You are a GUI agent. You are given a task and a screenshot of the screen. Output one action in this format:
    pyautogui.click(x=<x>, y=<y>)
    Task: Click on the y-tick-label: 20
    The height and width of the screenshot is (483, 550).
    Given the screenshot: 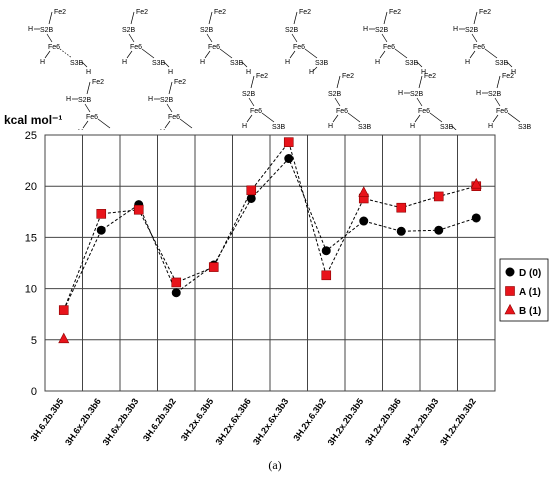 What is the action you would take?
    pyautogui.click(x=31, y=187)
    